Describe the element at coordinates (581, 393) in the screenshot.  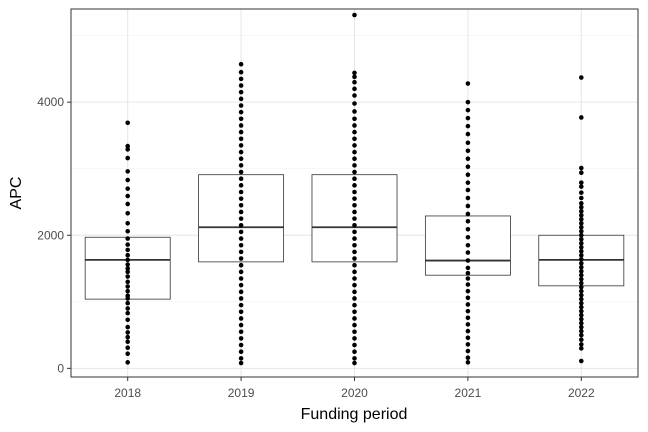
I see `x-tick-label: 2022` at that location.